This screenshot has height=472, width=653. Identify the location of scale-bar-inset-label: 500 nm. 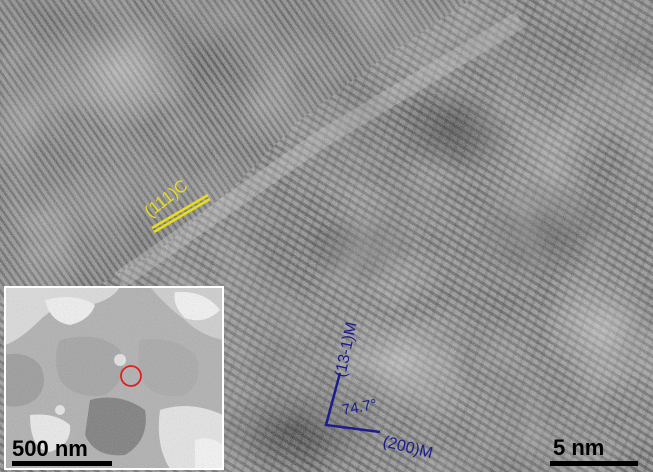
(50, 448).